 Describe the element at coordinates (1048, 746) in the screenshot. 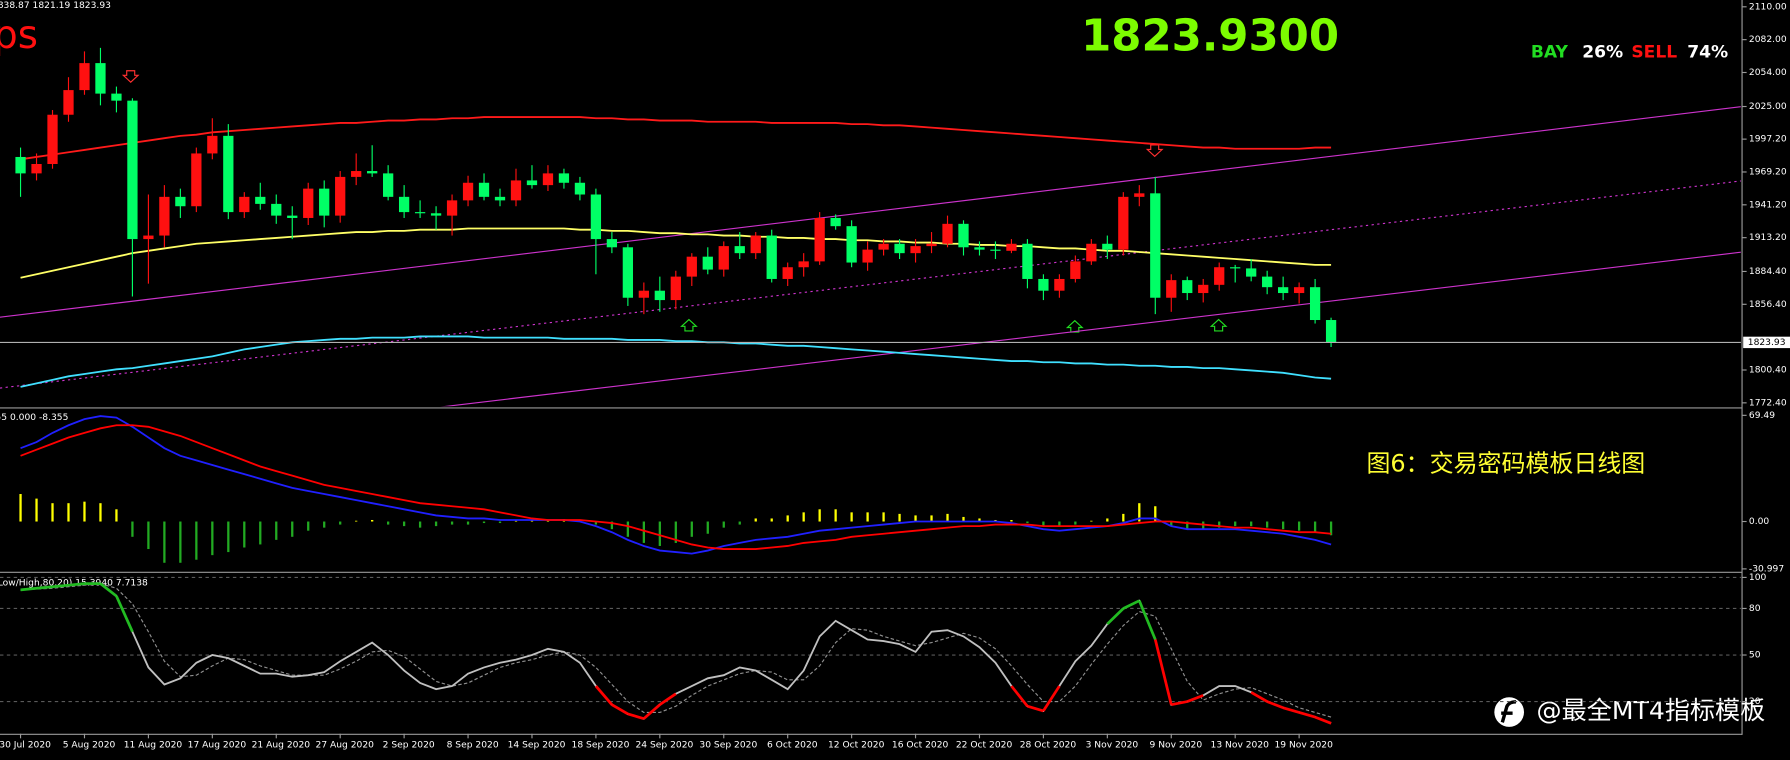

I see `x-tick-label: 28 Oct 2020` at that location.